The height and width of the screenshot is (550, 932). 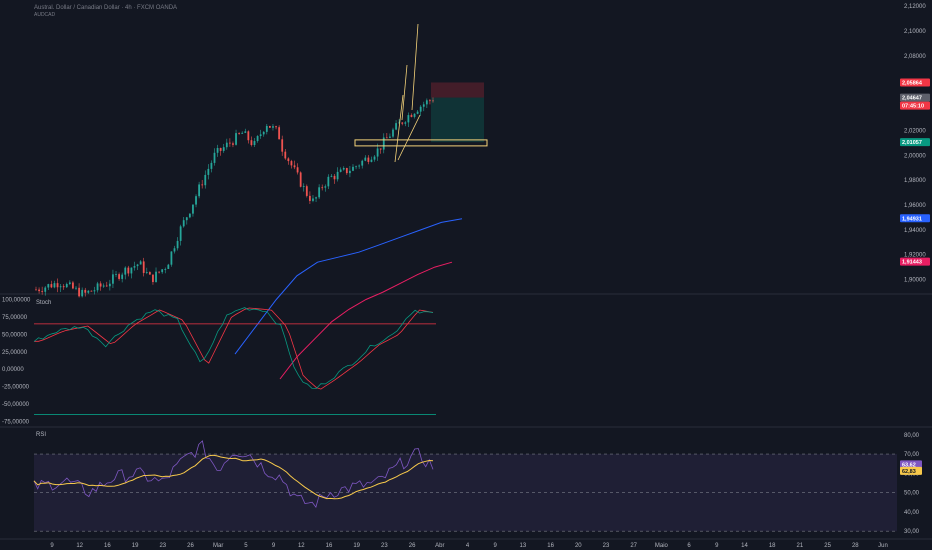 I want to click on rsi-tag, so click(x=911, y=470).